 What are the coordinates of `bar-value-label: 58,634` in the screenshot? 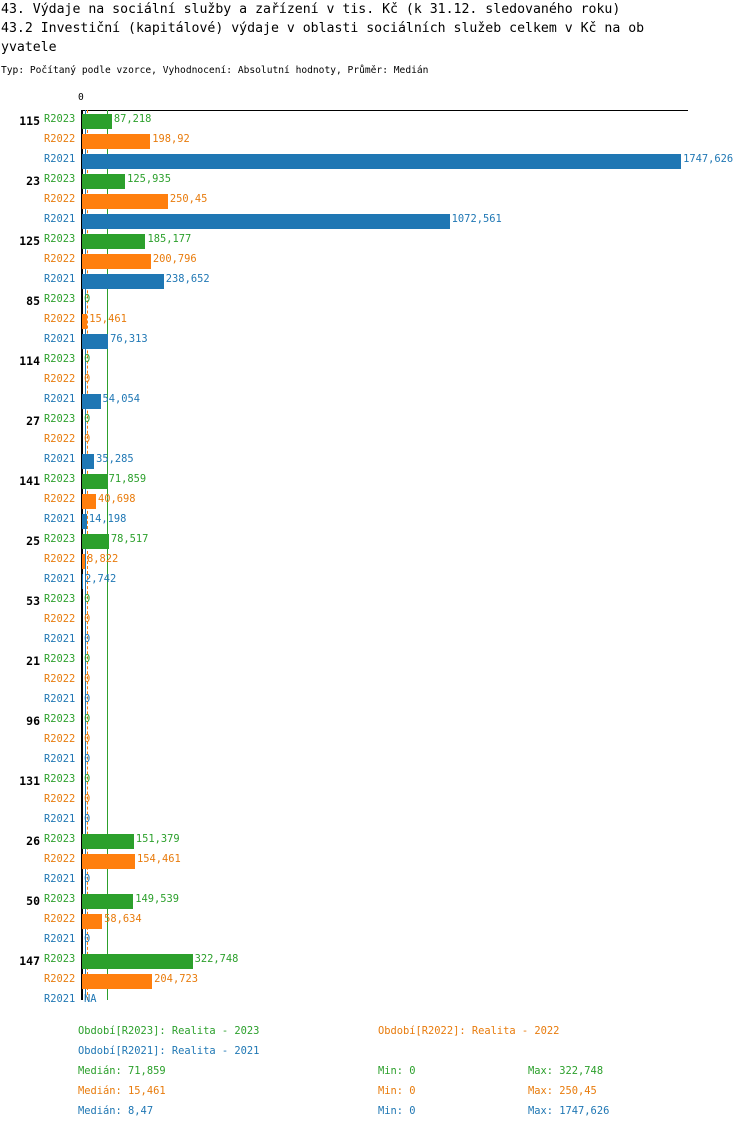 It's located at (123, 919).